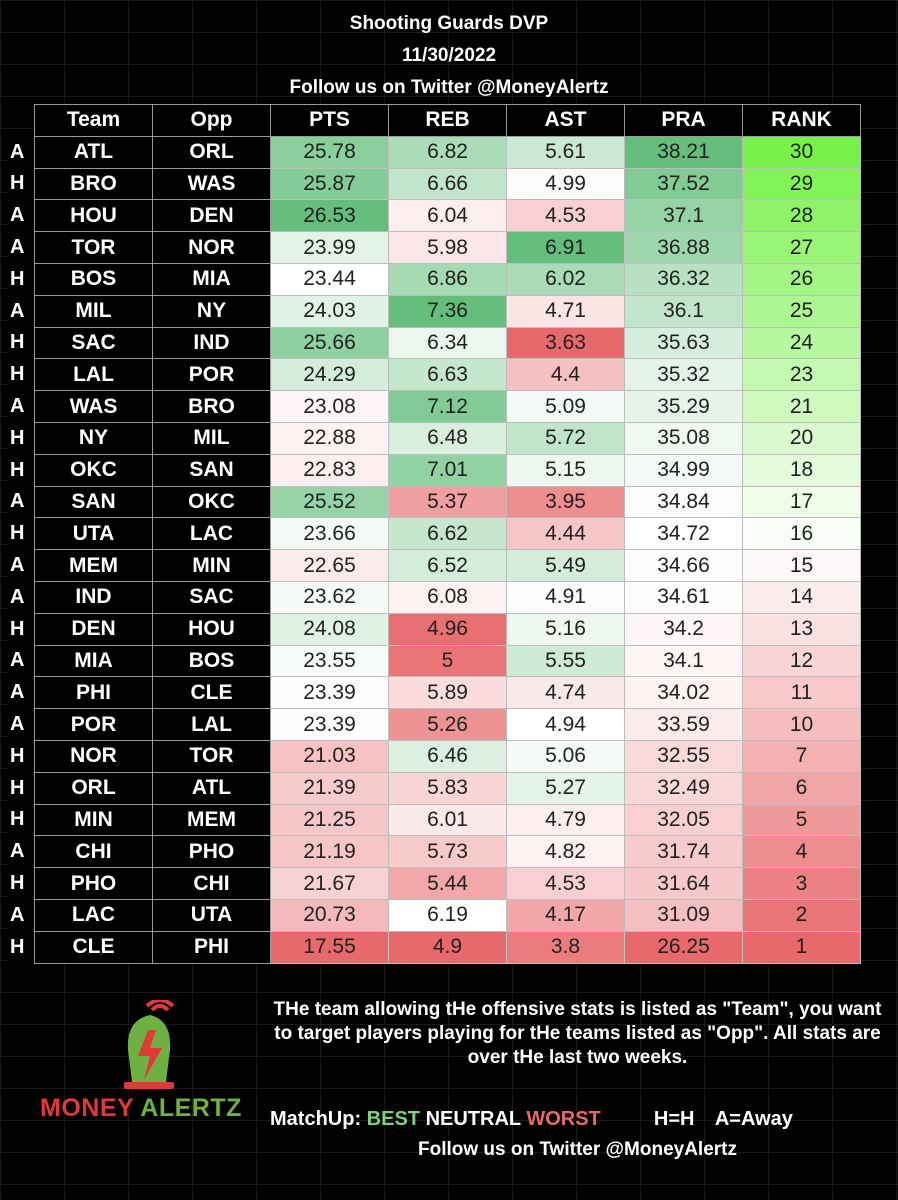 The height and width of the screenshot is (1200, 898). What do you see at coordinates (447, 788) in the screenshot?
I see `reb-cell: 5.83` at bounding box center [447, 788].